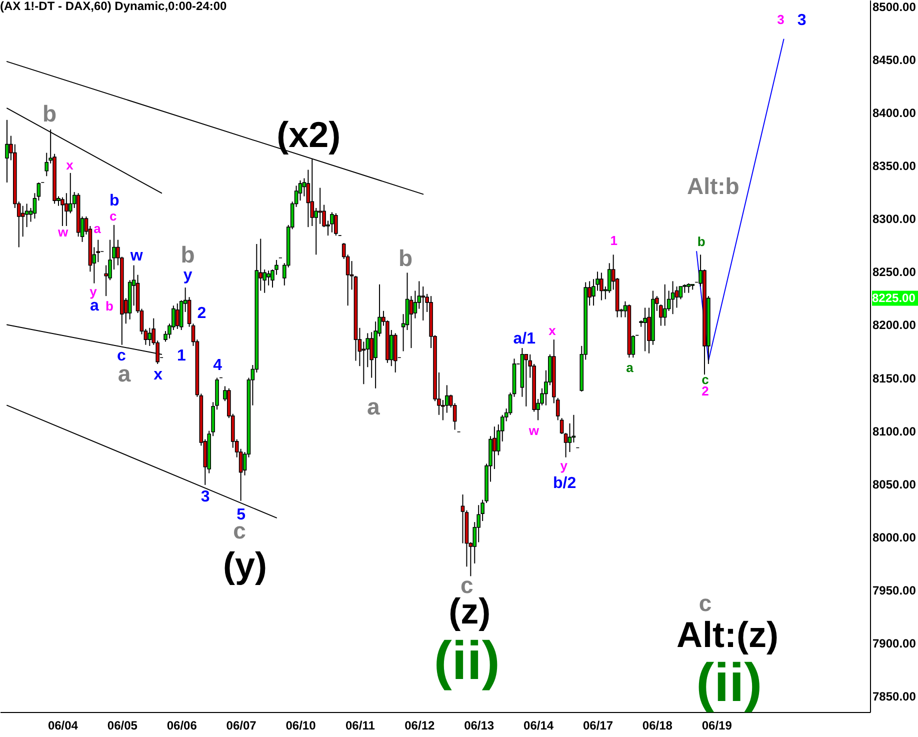  I want to click on x-tick-label: 06/18, so click(657, 725).